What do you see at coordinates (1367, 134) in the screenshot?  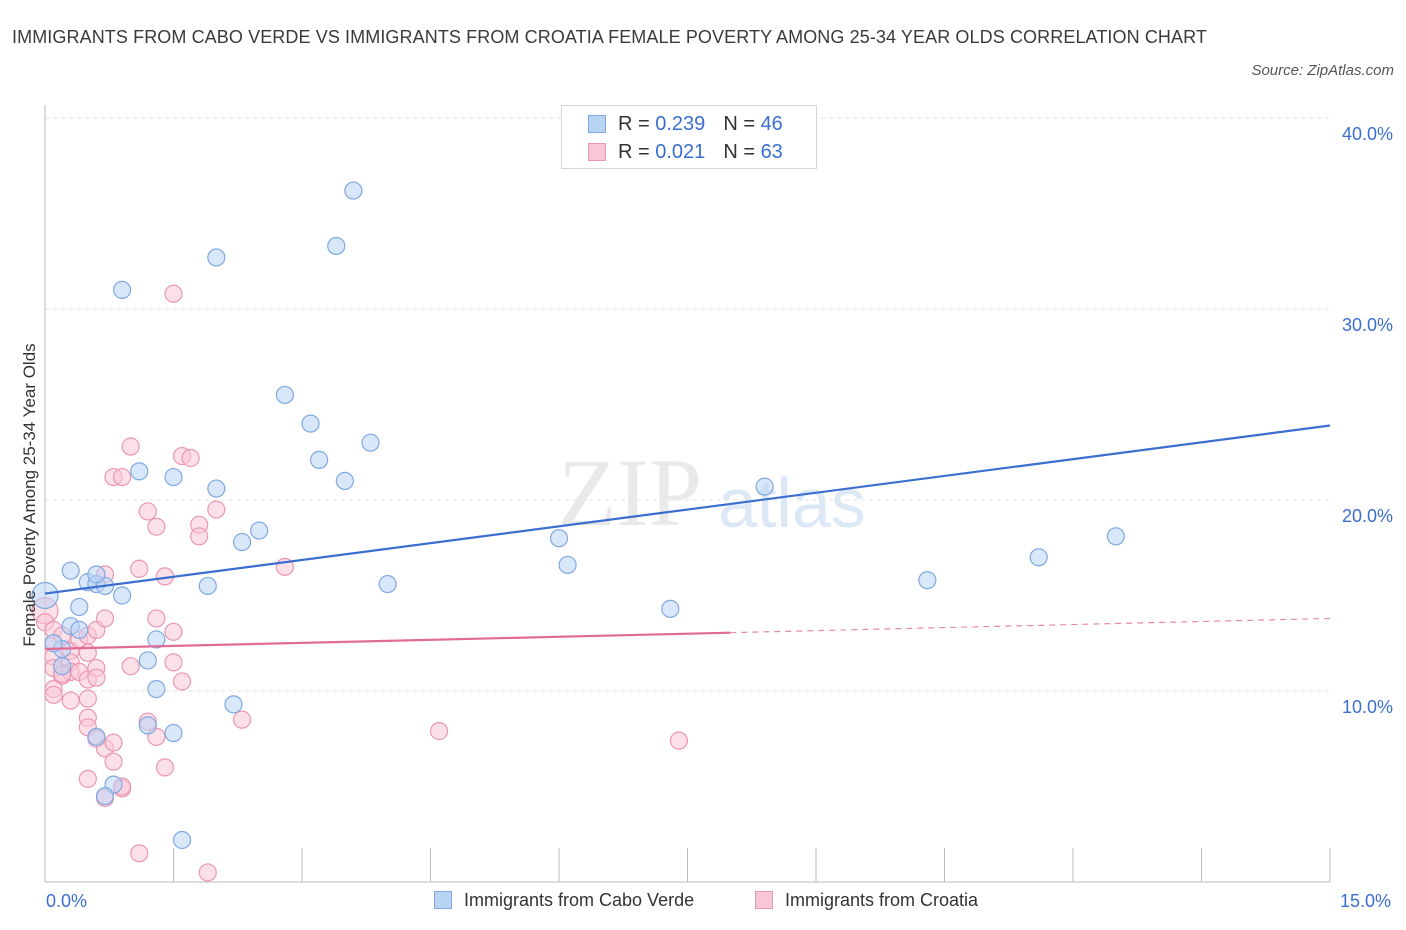 I see `y-tick-label-3: 40.0%` at bounding box center [1367, 134].